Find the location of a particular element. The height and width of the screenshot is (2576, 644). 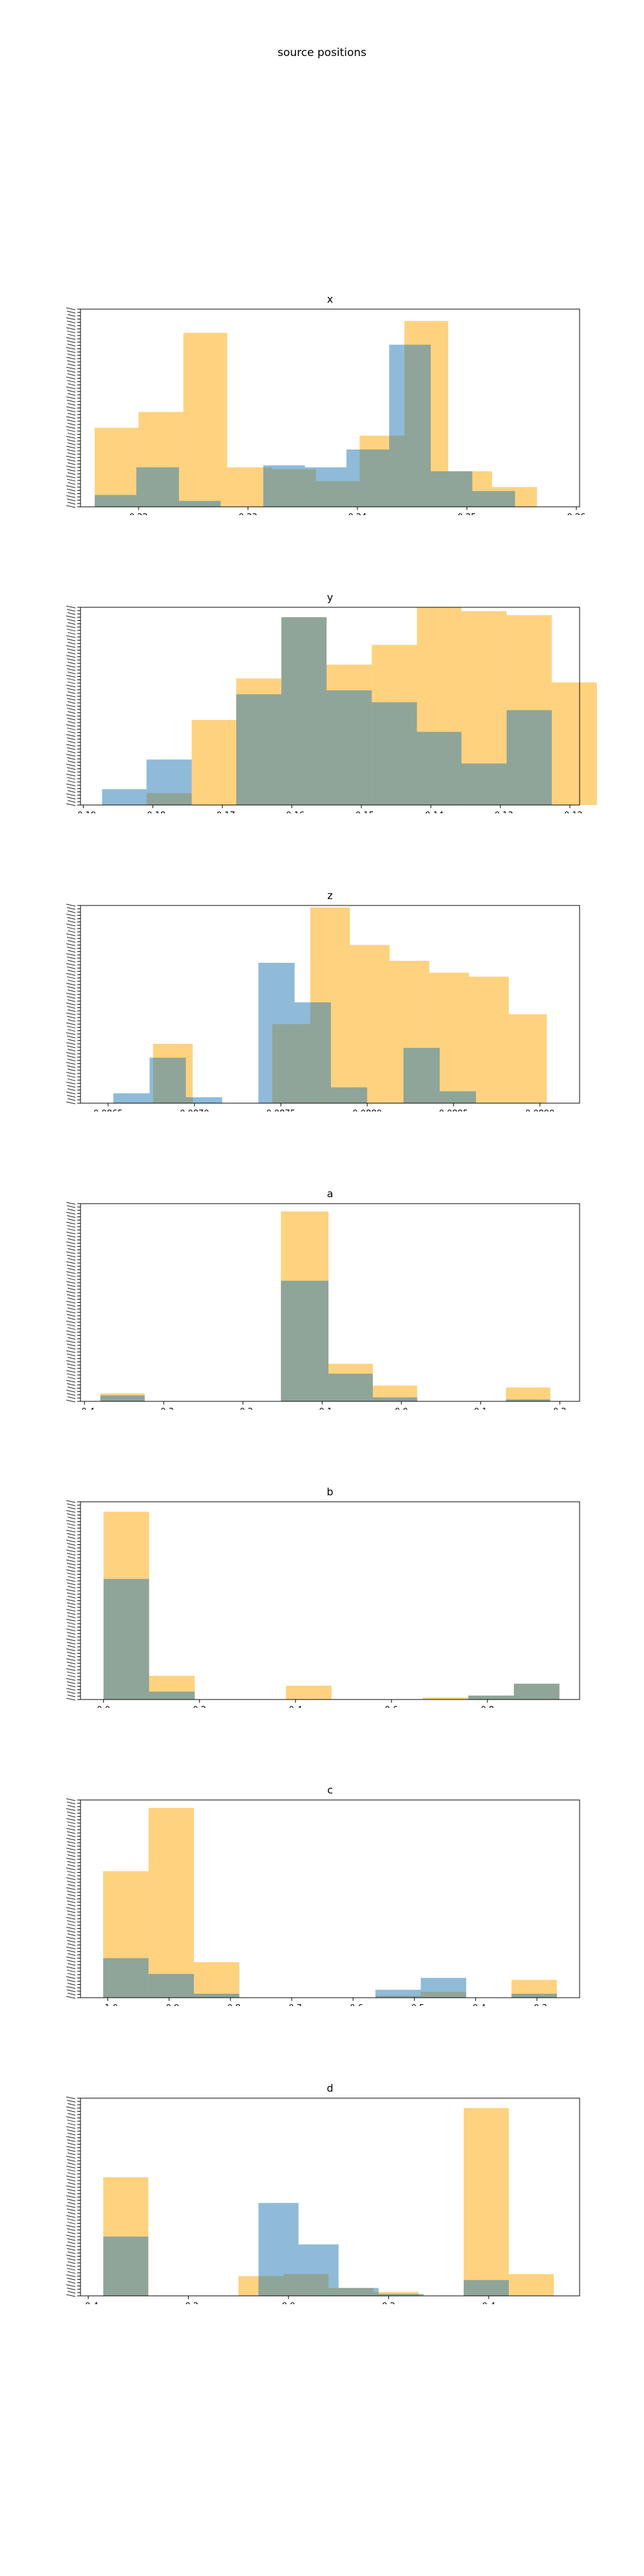

histogram-svg-c: c −1.0 −0.9 −0.8 −0.7 −0.6 −0.5 −0.4 −0.3 is located at coordinates (323, 1895).